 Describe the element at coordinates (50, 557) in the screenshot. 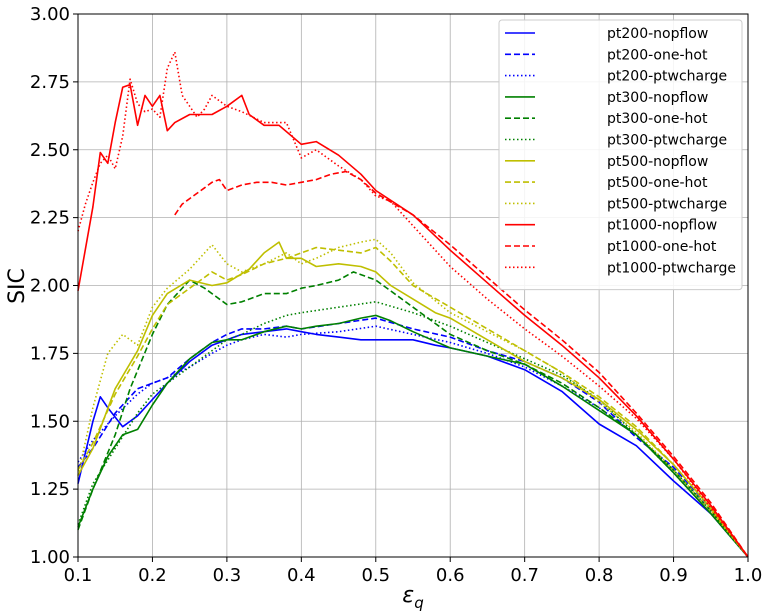

I see `y-tick-label: 1.00` at that location.